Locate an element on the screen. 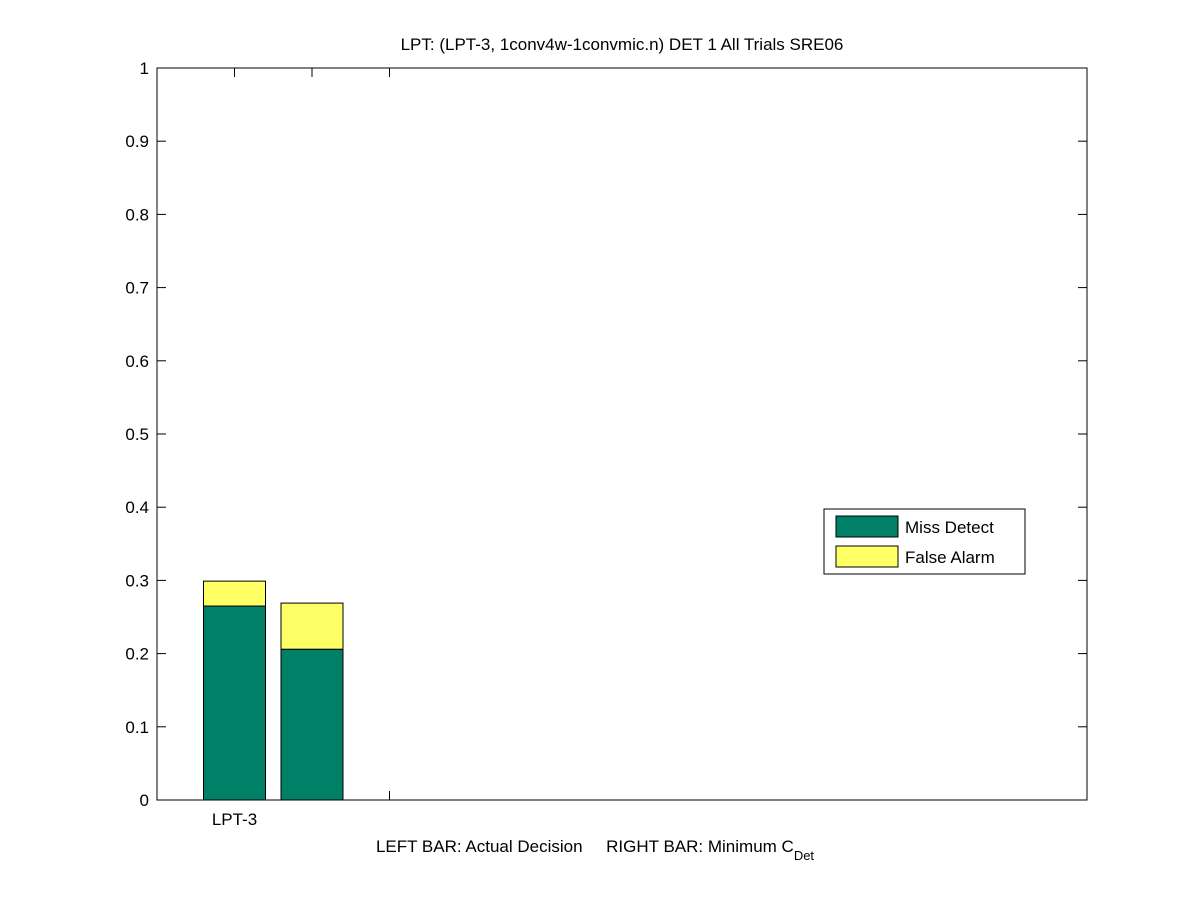 This screenshot has width=1201, height=900. legend-label: Miss Detect is located at coordinates (949, 527).